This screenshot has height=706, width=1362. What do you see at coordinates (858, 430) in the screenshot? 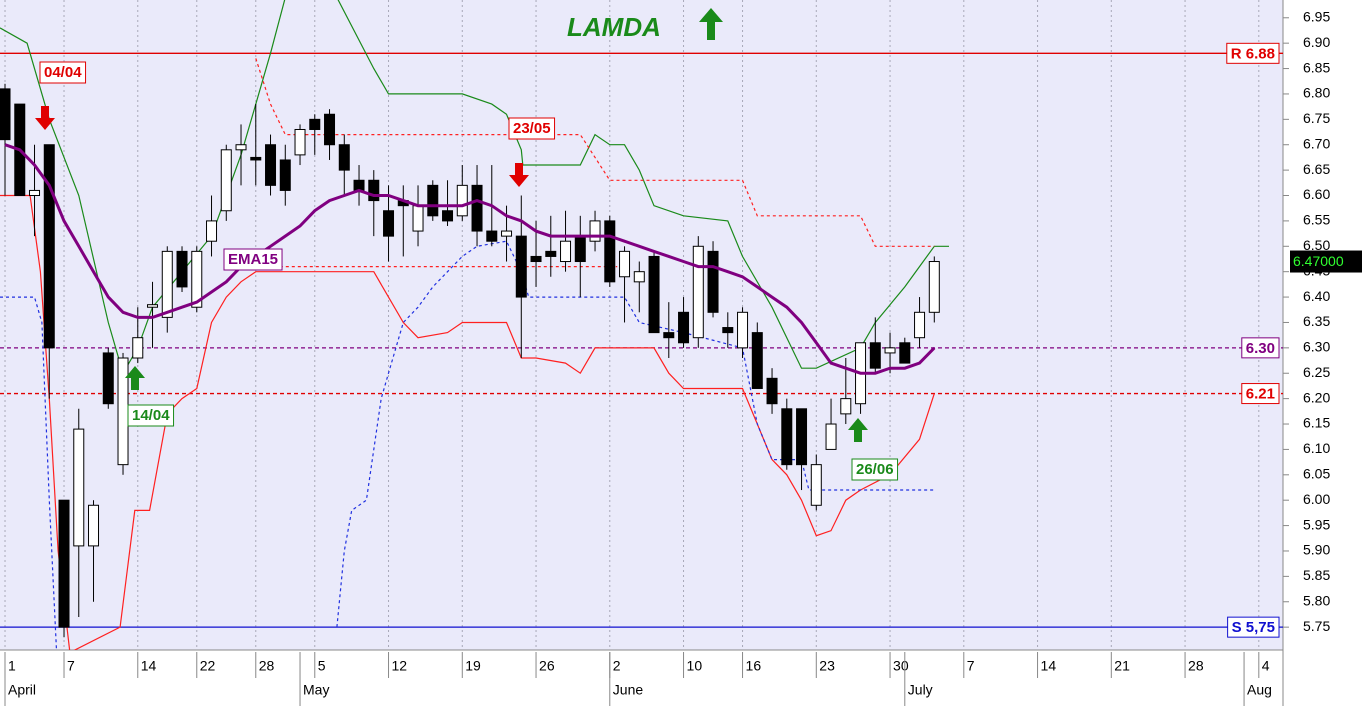
I see `buy-arrow` at bounding box center [858, 430].